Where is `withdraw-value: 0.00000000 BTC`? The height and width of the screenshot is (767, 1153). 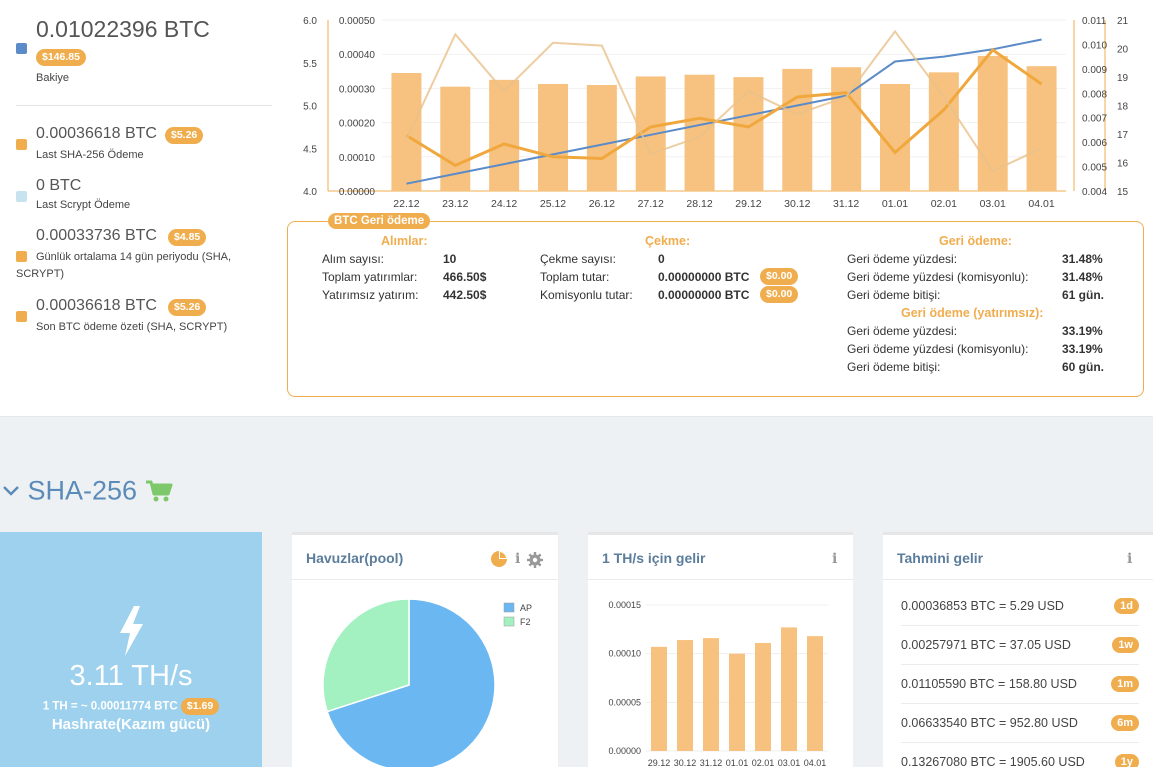
withdraw-value: 0.00000000 BTC is located at coordinates (704, 277).